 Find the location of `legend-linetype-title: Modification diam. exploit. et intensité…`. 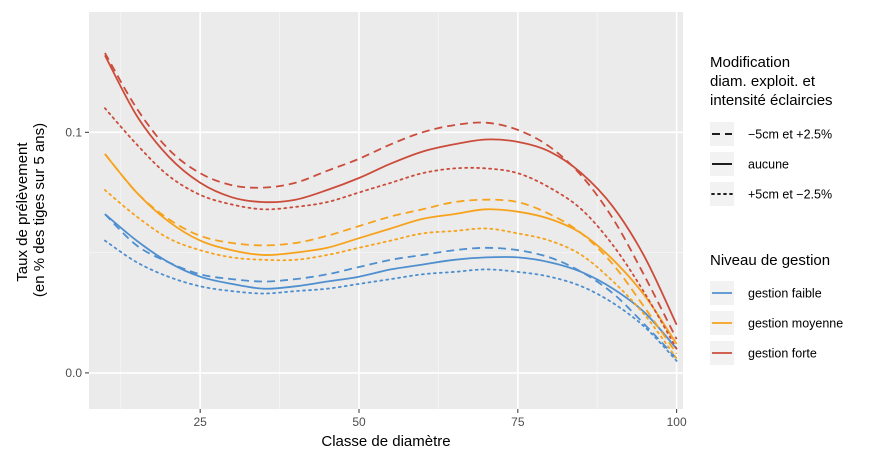

legend-linetype-title: Modification diam. exploit. et intensité… is located at coordinates (771, 81).